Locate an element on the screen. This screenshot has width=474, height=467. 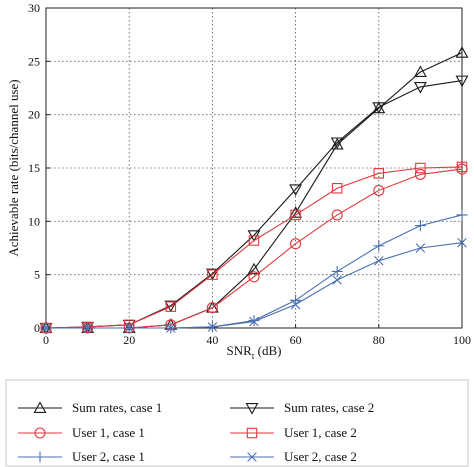
legend-label: User 1, case 1 is located at coordinates (108, 432).